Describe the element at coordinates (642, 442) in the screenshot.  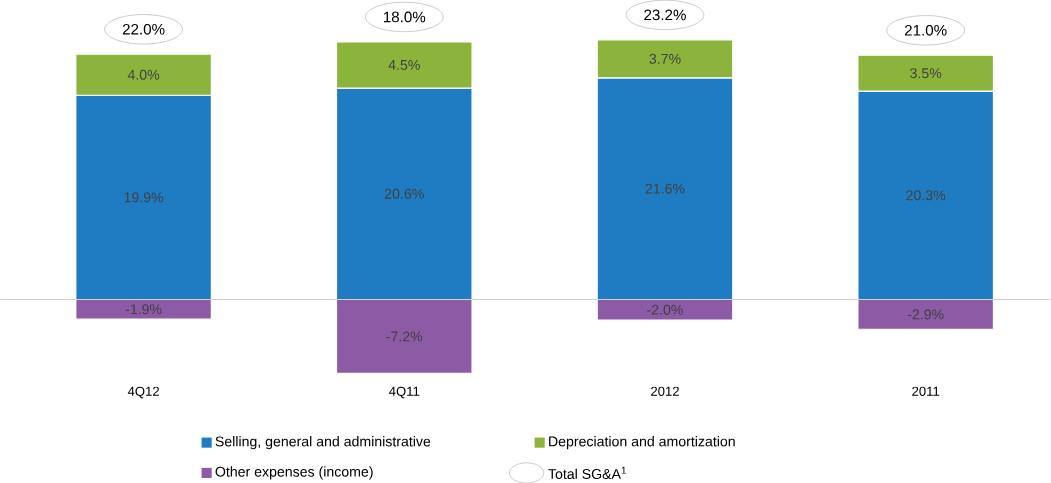
I see `legend-label: Depreciation and amortization` at that location.